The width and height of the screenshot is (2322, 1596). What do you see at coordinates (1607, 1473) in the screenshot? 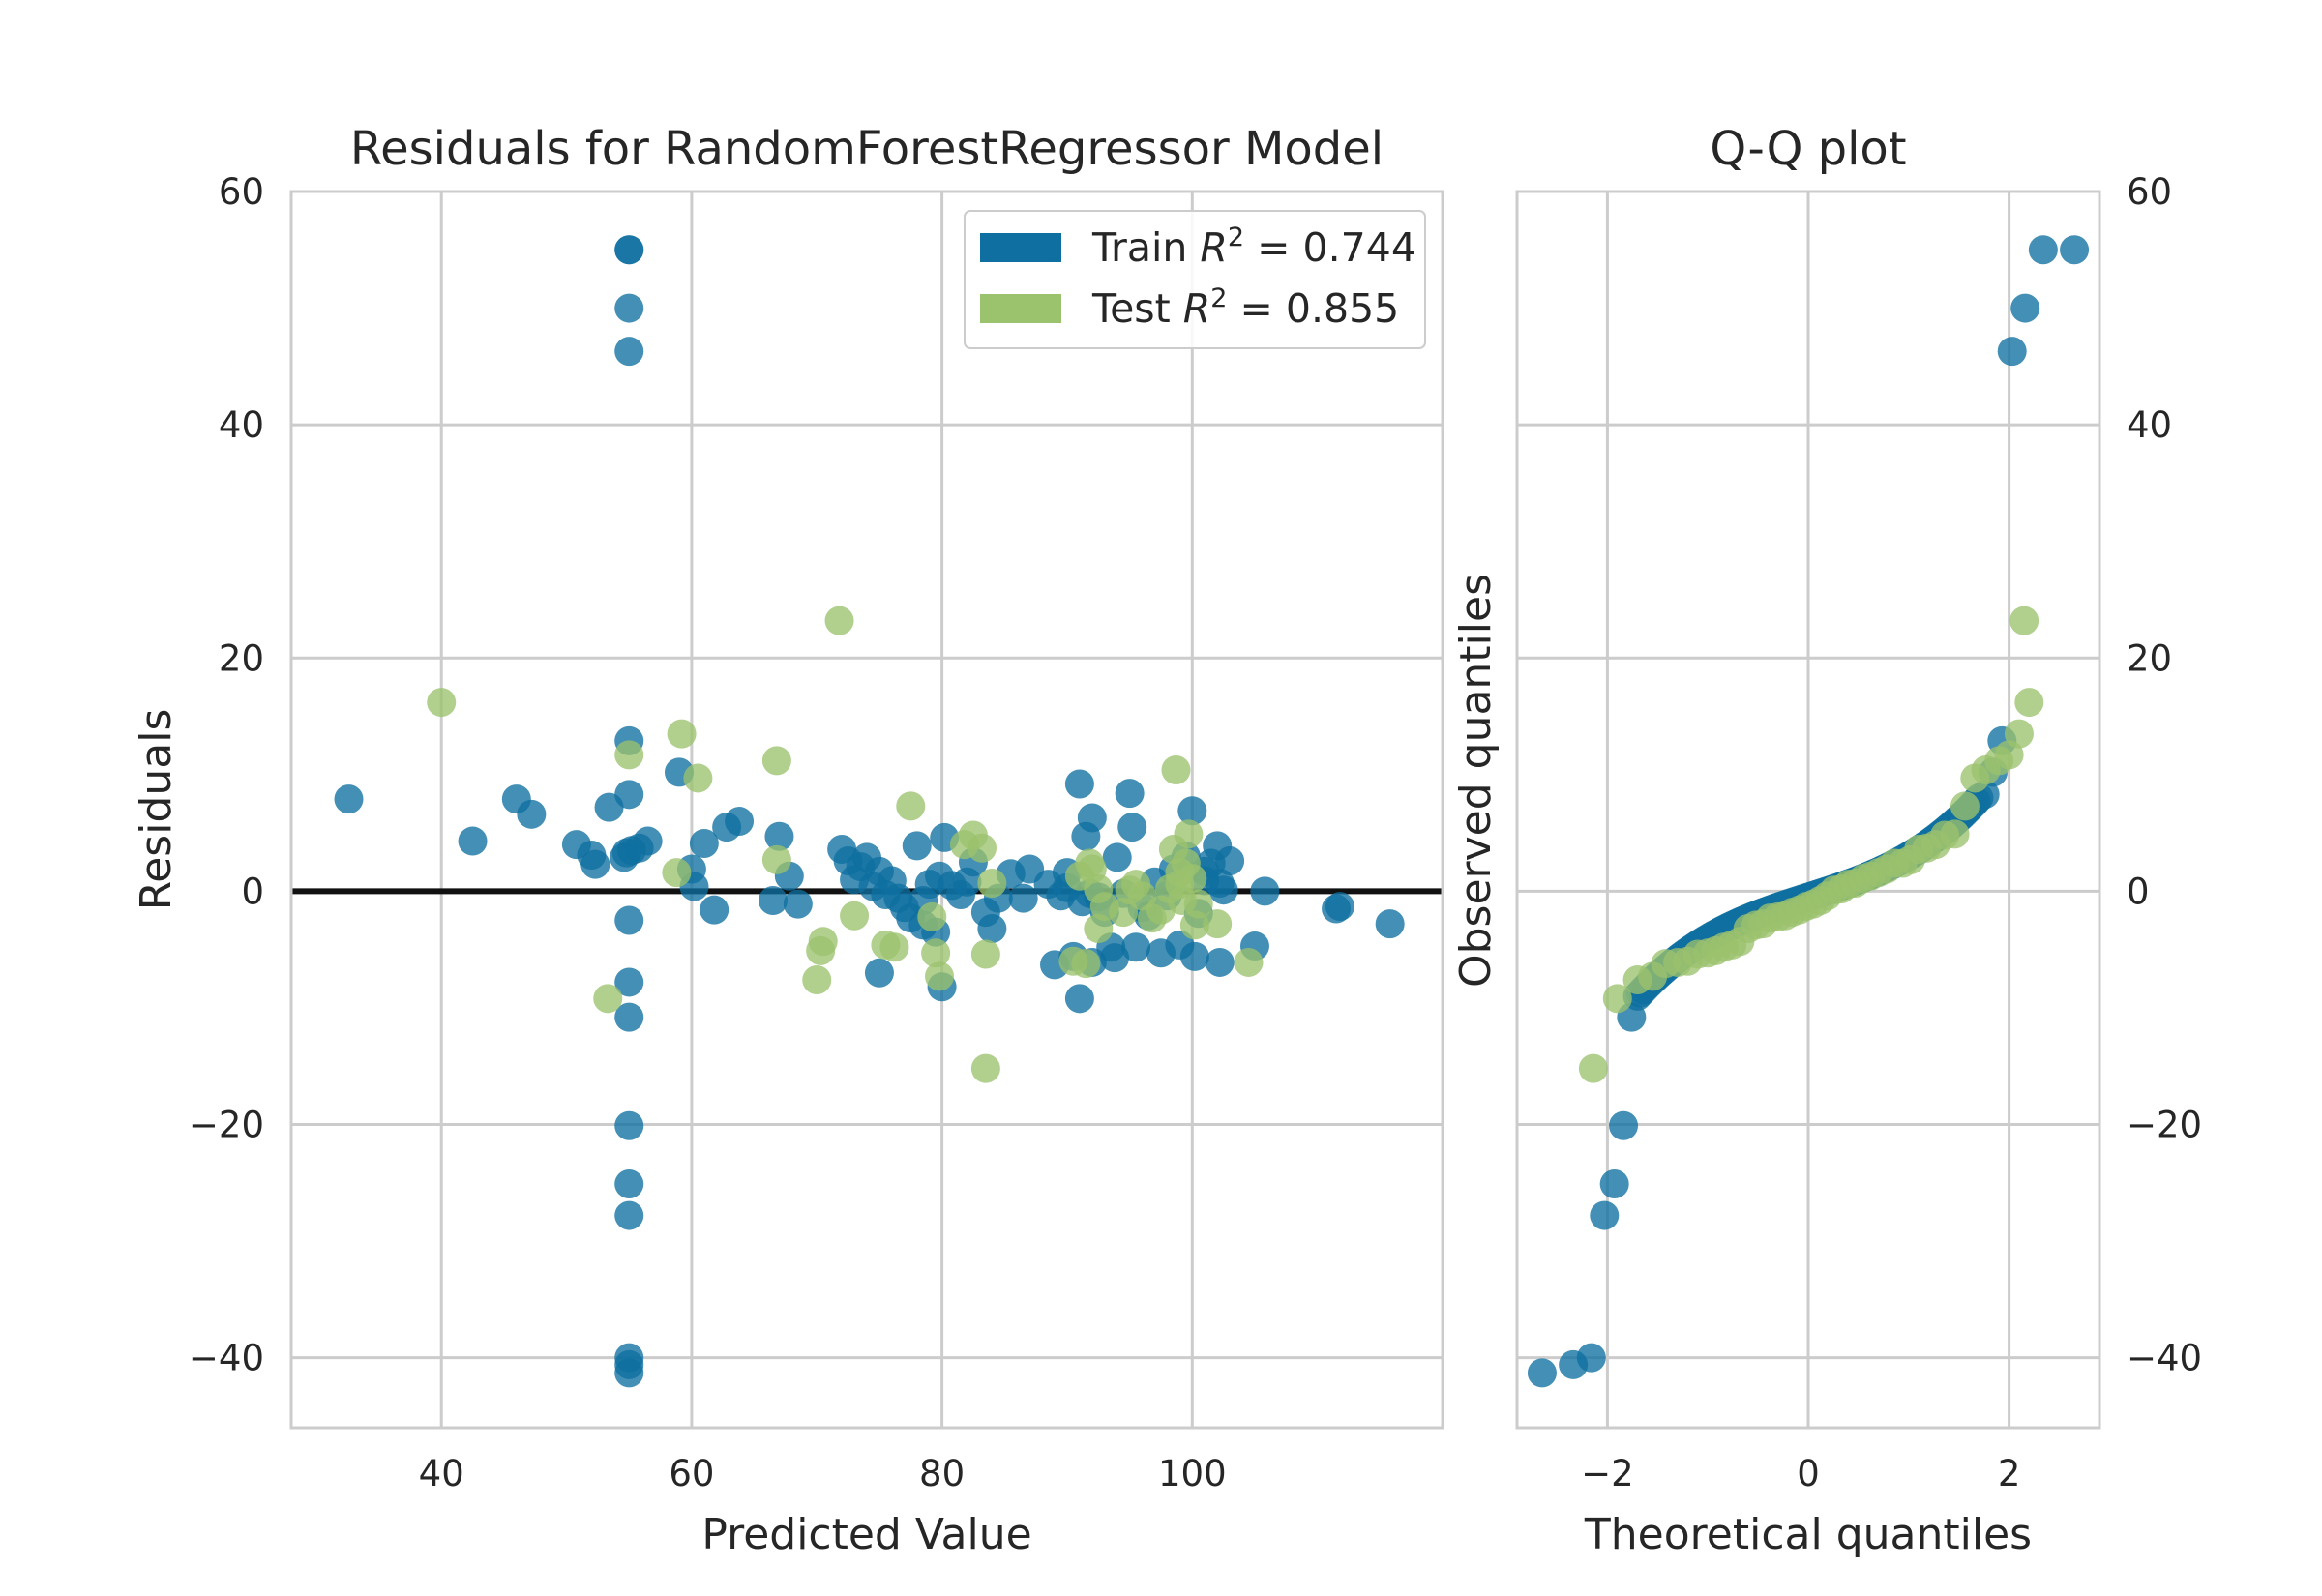
I see `right-x-tick-label: −2` at bounding box center [1607, 1473].